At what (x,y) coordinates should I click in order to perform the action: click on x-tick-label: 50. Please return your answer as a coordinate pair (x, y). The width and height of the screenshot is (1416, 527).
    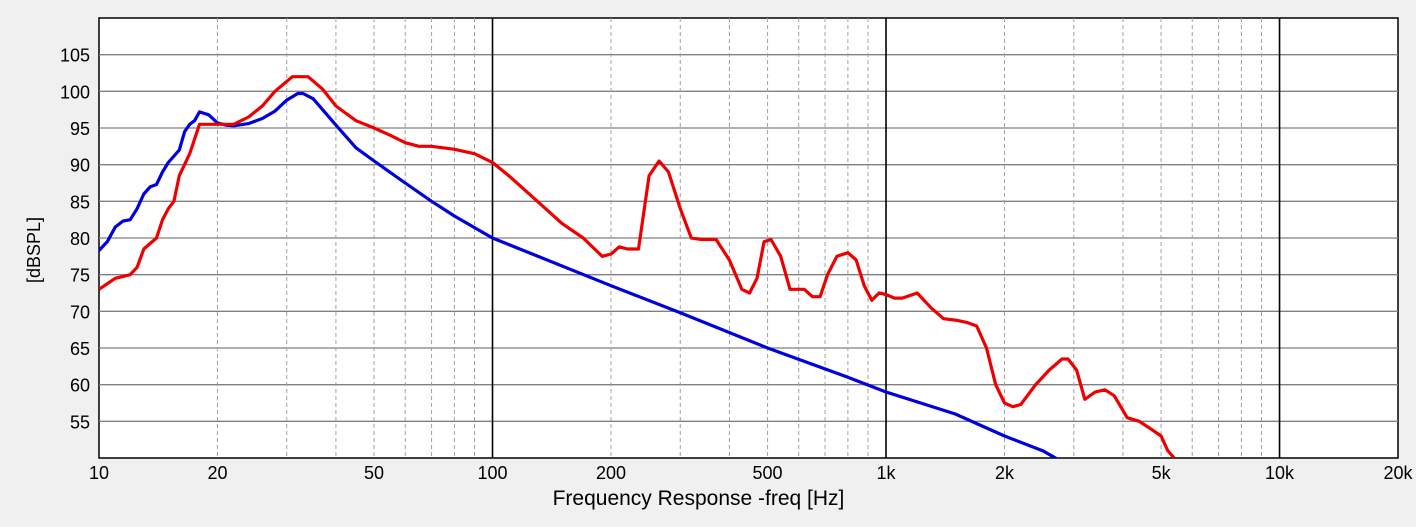
    Looking at the image, I should click on (374, 473).